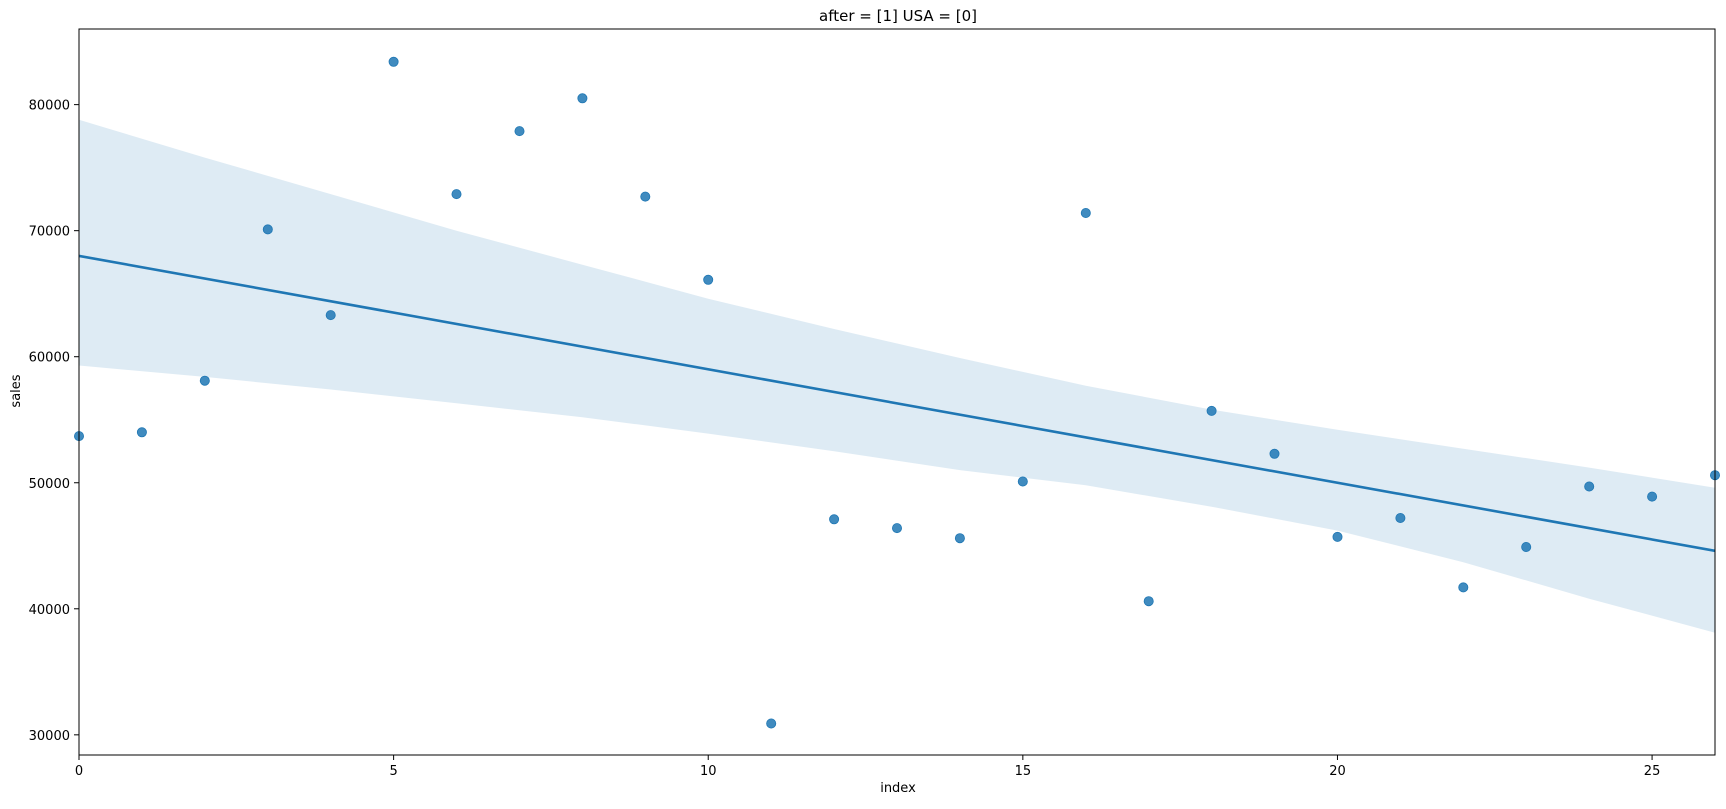 The height and width of the screenshot is (809, 1726). Describe the element at coordinates (1652, 771) in the screenshot. I see `x-tick-label: 25` at that location.